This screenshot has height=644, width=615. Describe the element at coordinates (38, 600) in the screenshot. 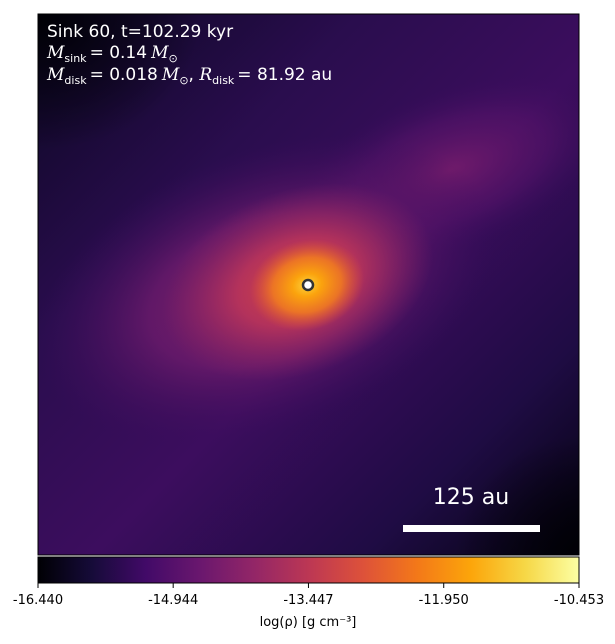

I see `colorbar-tick-label-0: -16.440` at that location.